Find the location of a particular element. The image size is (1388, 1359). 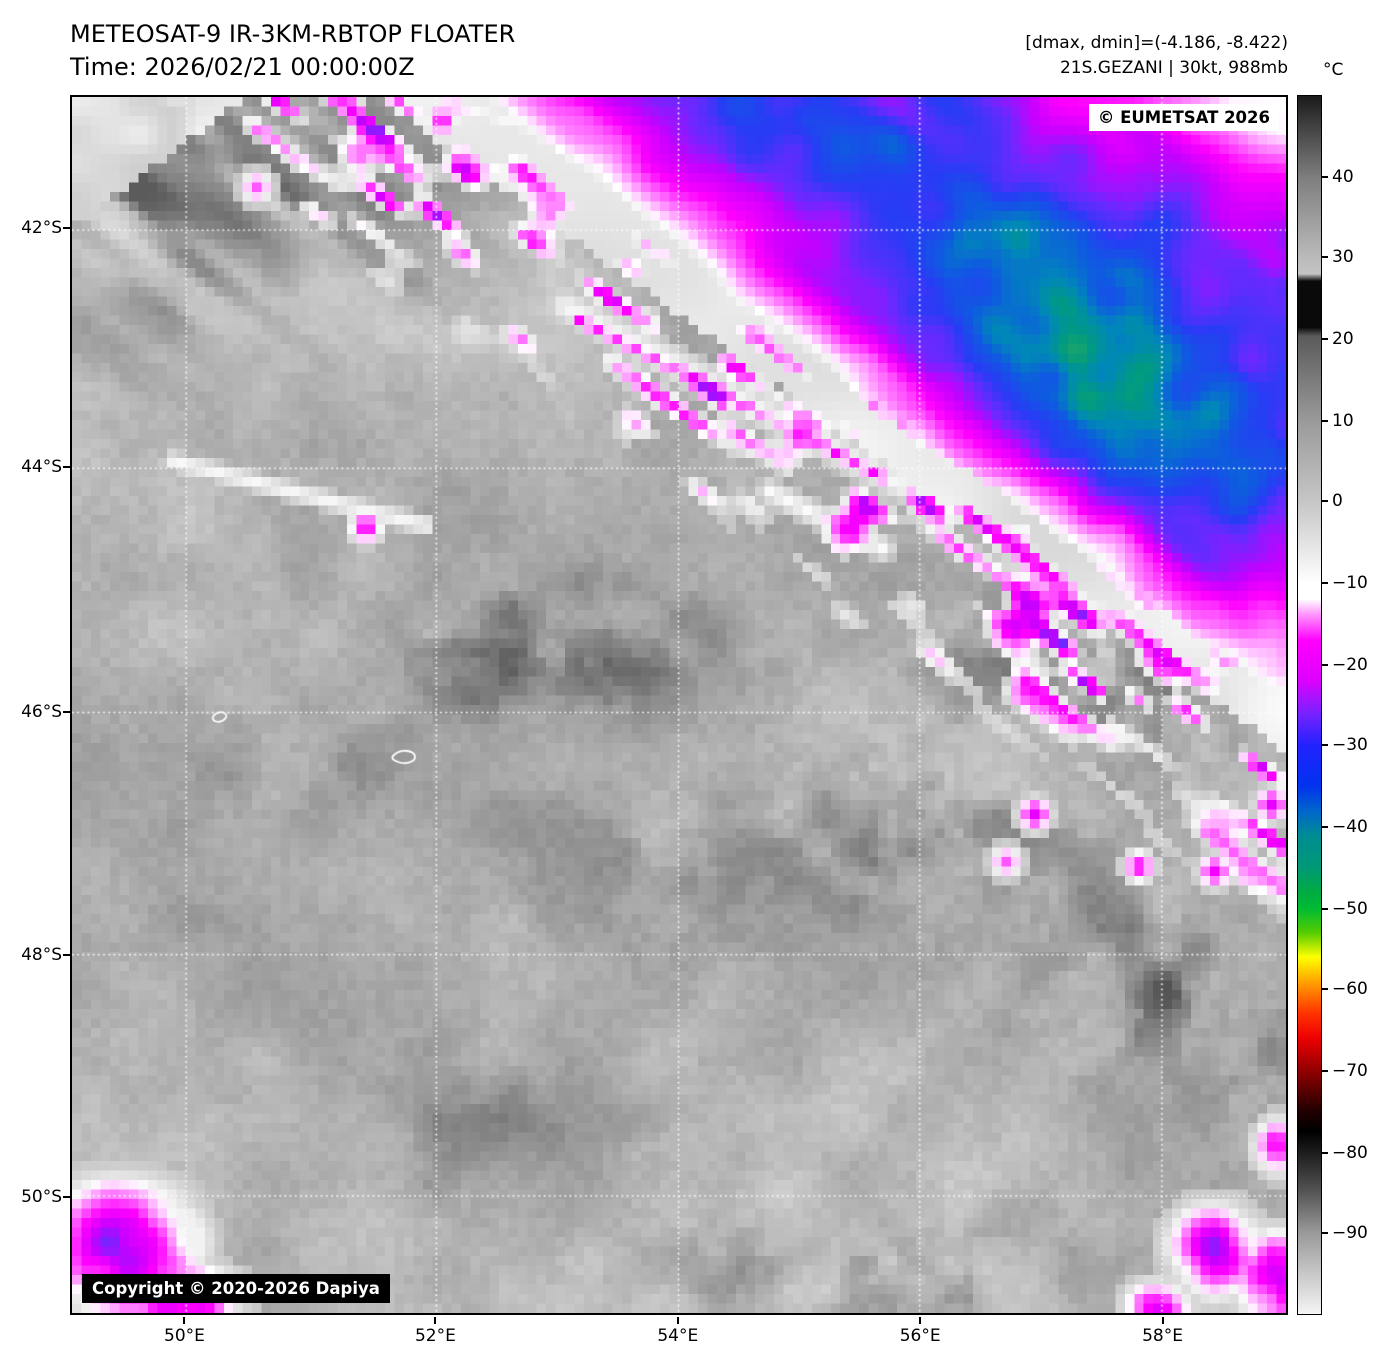

colorbar-tick-label: −20 is located at coordinates (1350, 664).